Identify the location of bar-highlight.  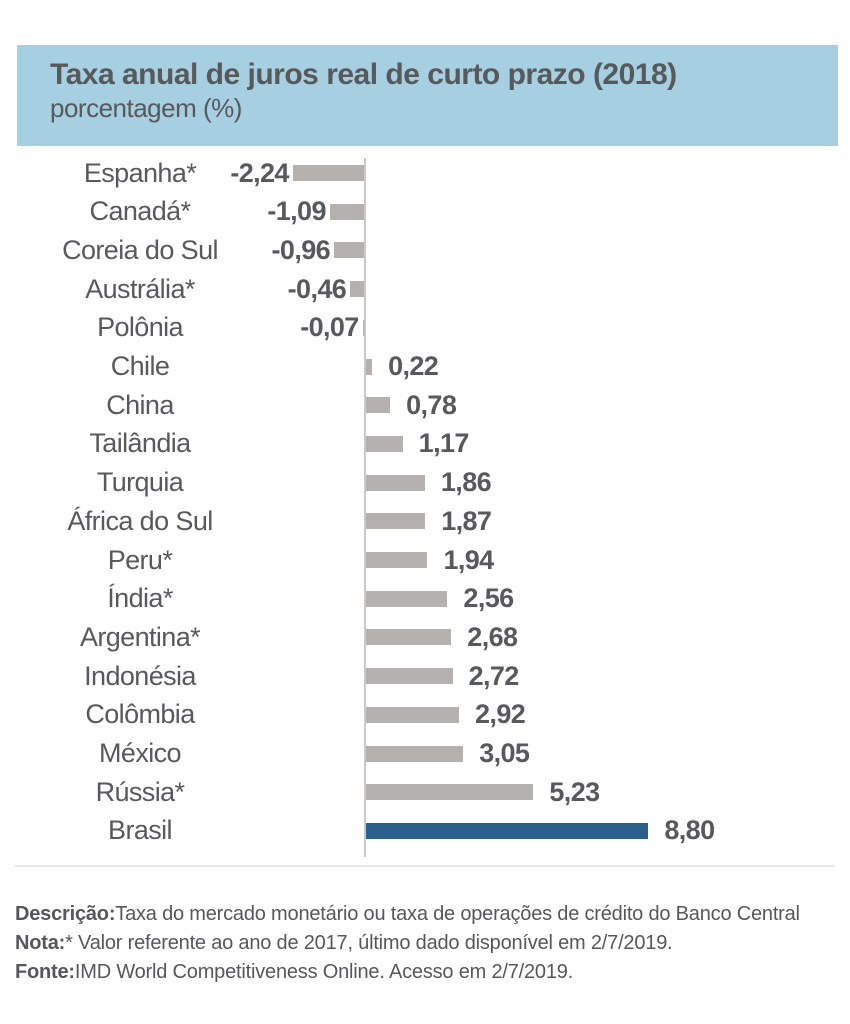
(507, 830).